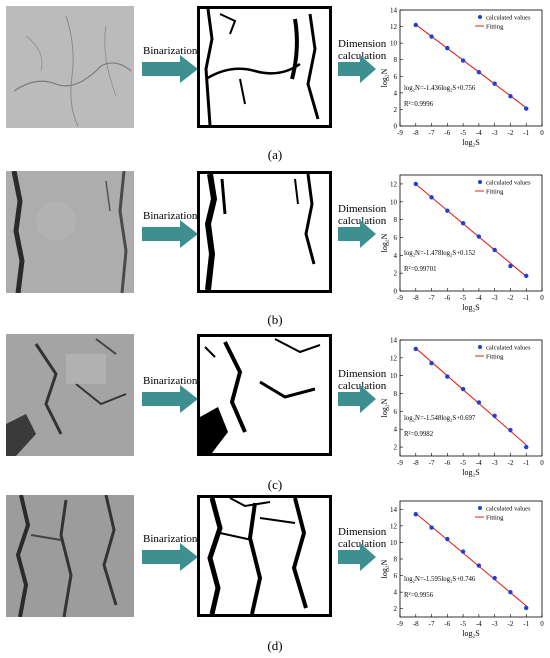 Image resolution: width=550 pixels, height=658 pixels. I want to click on fit-equation: log₂N=-1.548log₂S+0.697, so click(440, 418).